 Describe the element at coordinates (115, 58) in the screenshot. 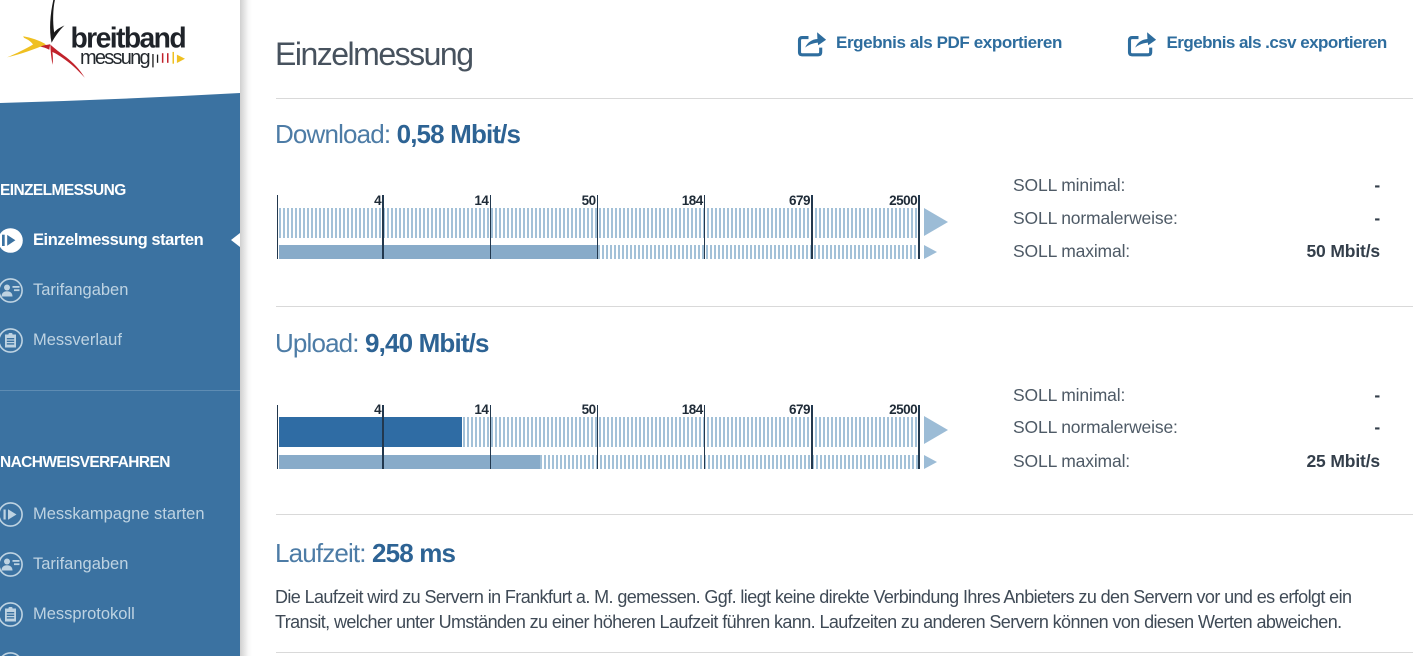

I see `svg-text: messung` at that location.